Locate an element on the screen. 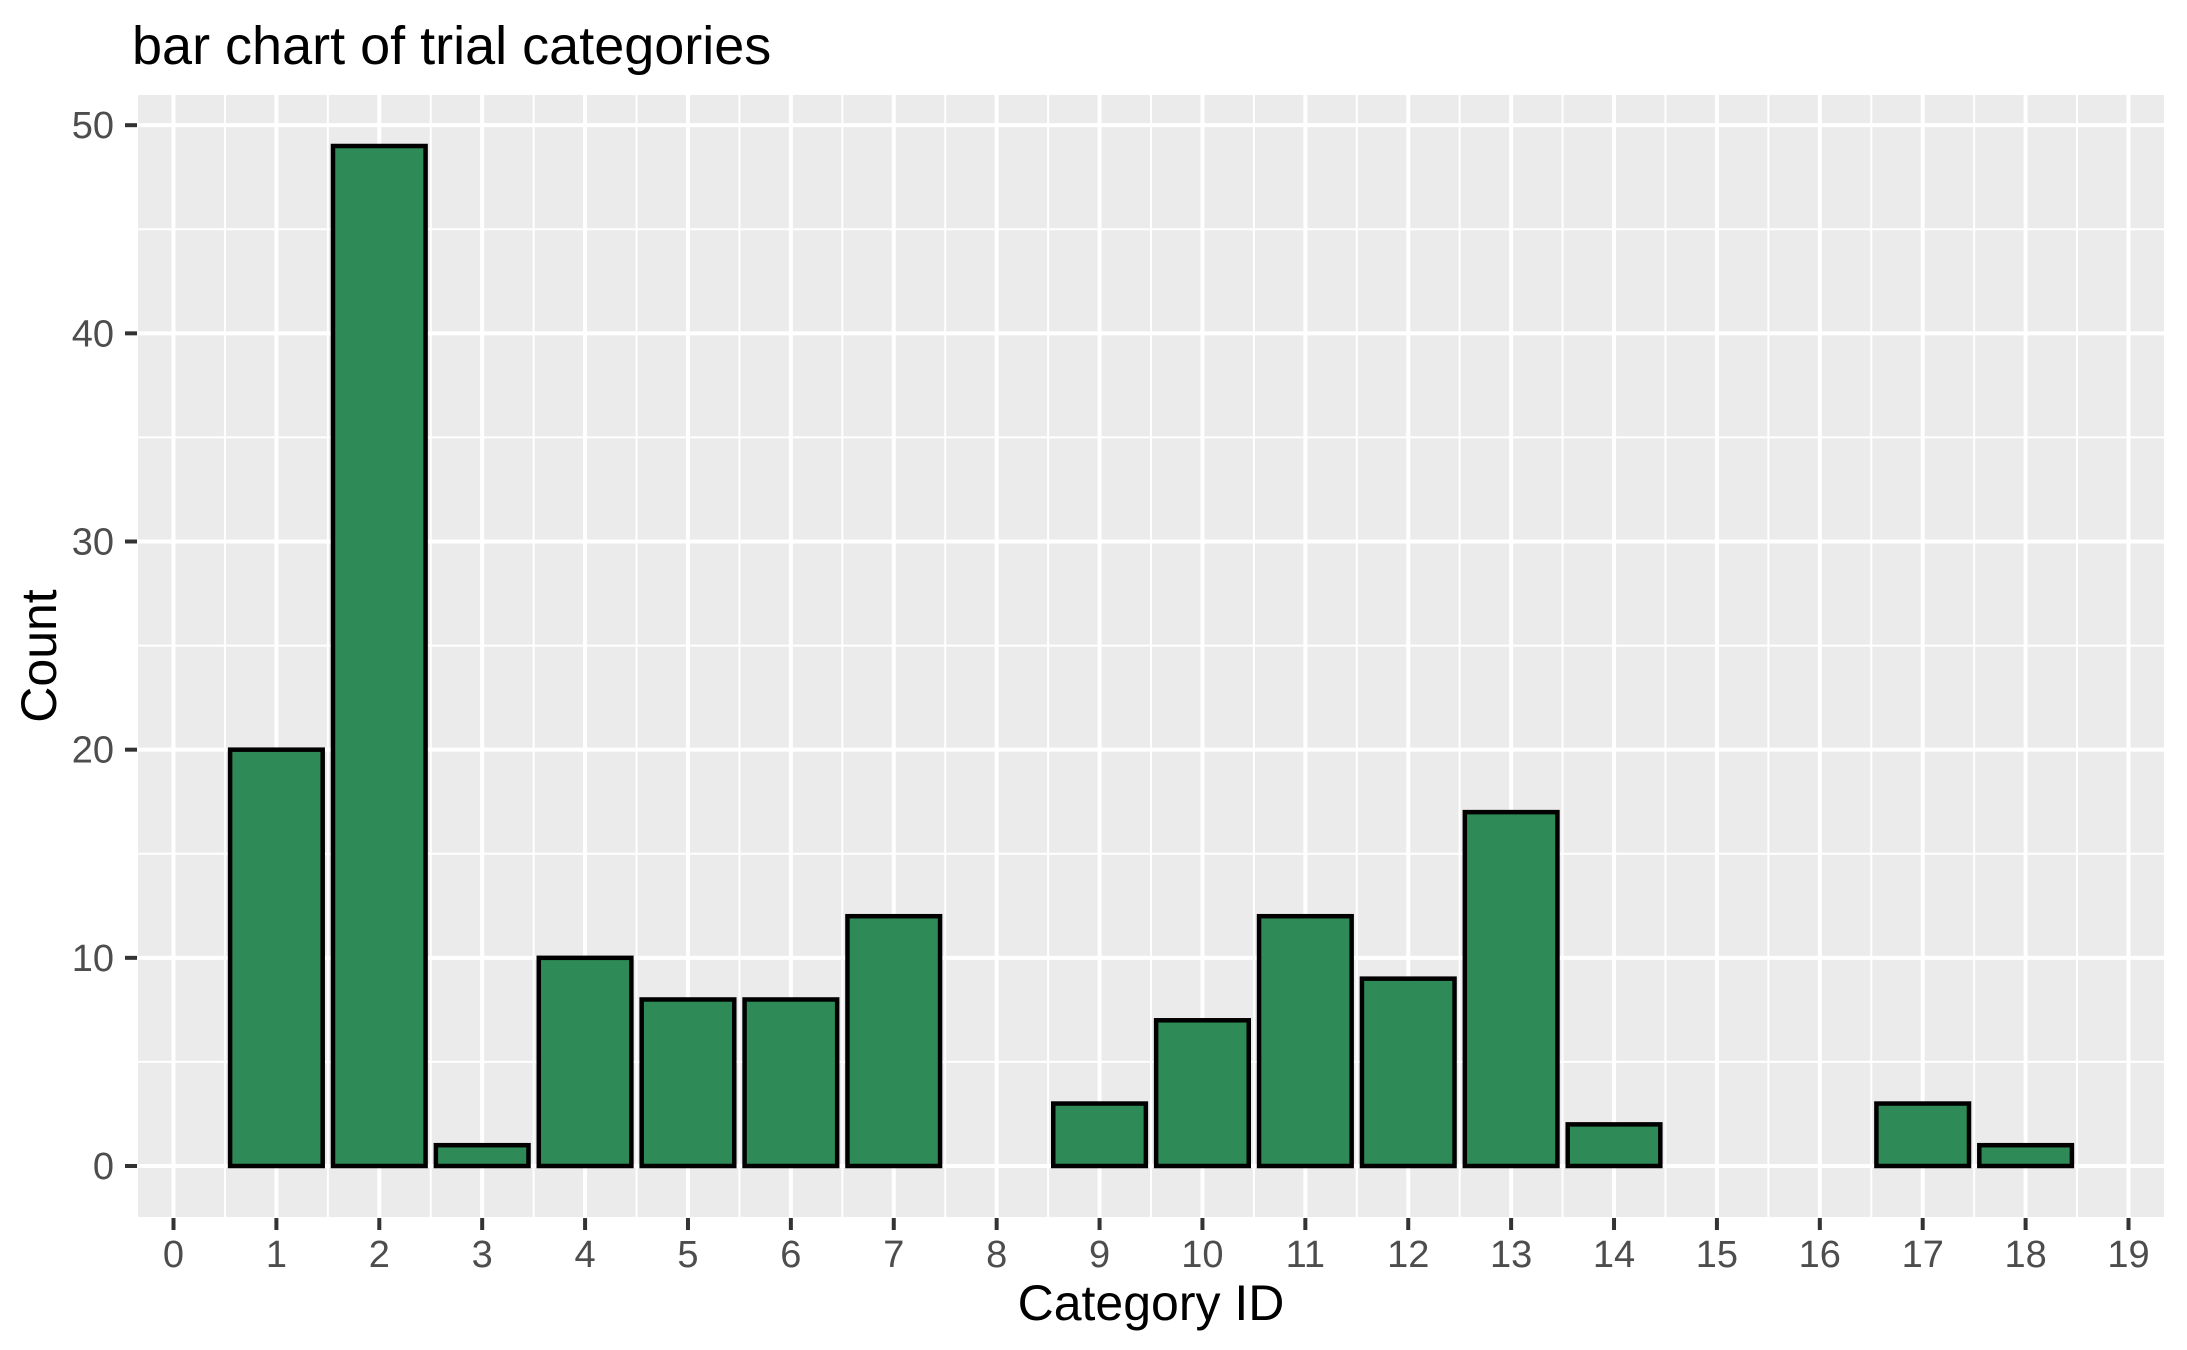 The width and height of the screenshot is (2187, 1350). x-tick-label: 19 is located at coordinates (2128, 1255).